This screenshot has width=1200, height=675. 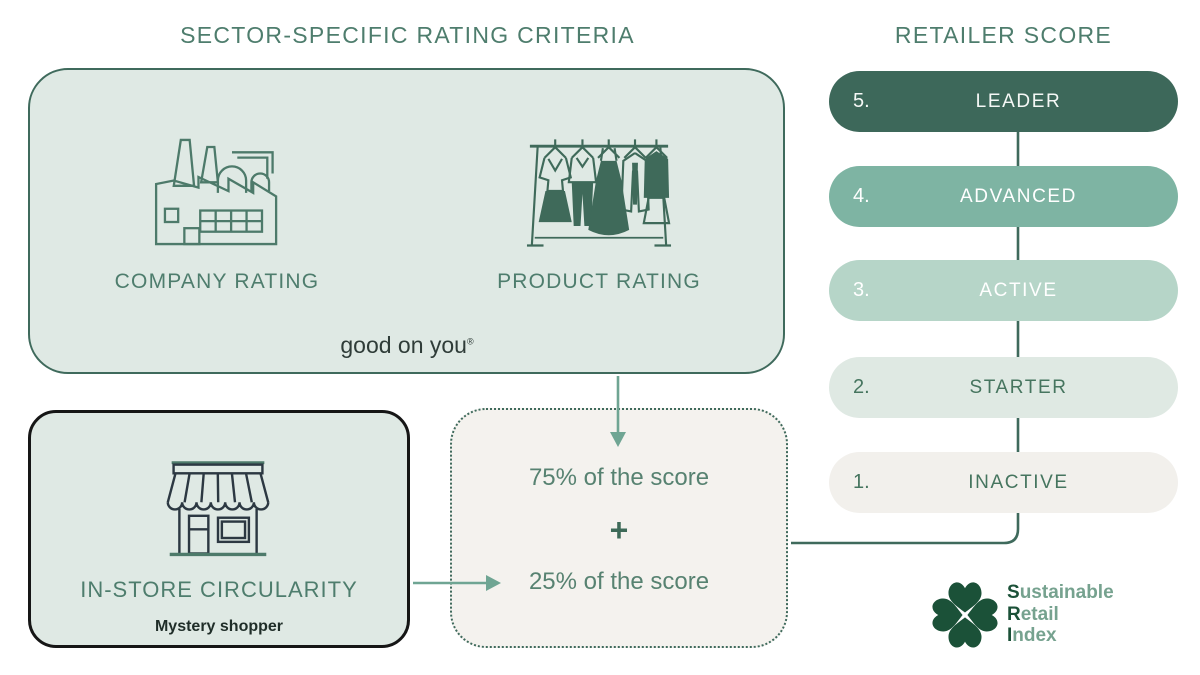 I want to click on score-level-leader: 5. LEADER, so click(x=1003, y=101).